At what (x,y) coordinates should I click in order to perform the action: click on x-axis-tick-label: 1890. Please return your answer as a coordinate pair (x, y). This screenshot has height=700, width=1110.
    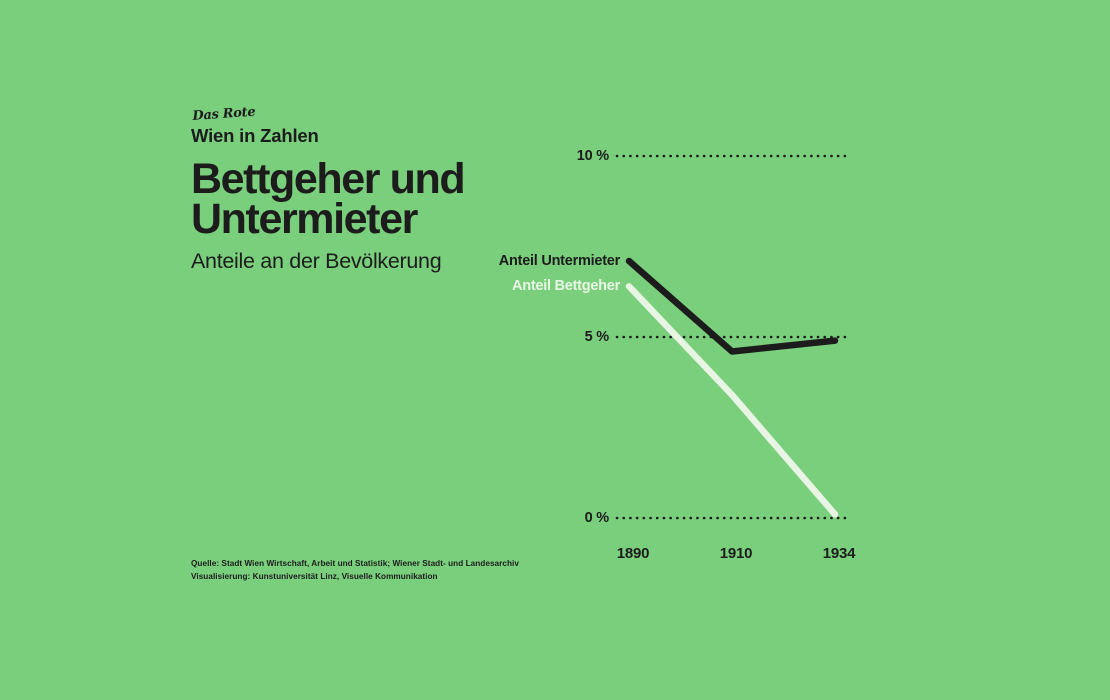
    Looking at the image, I should click on (633, 553).